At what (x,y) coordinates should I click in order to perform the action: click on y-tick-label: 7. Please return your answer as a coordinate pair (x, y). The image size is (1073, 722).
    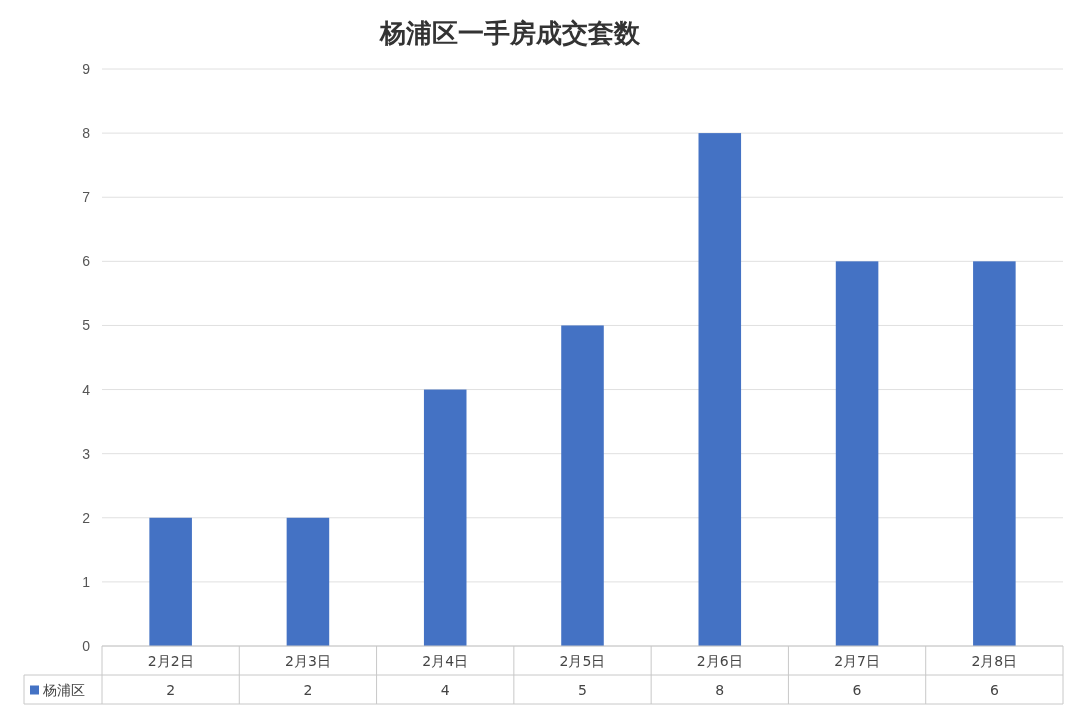
    Looking at the image, I should click on (86, 197).